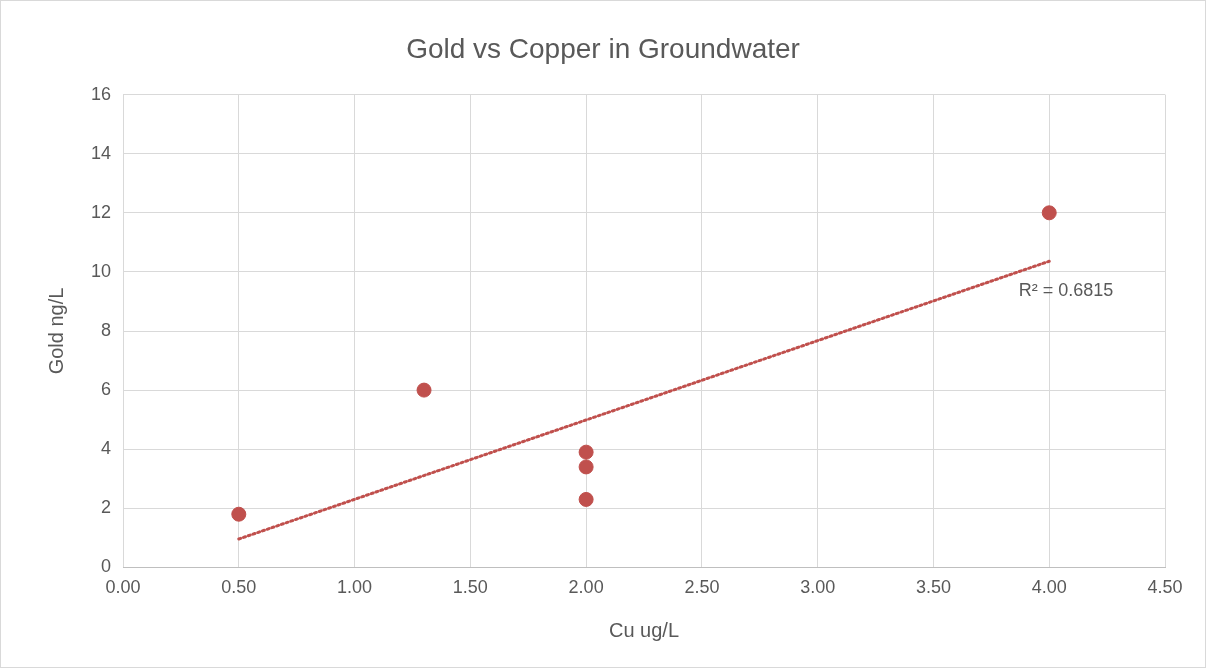 The width and height of the screenshot is (1206, 668). I want to click on y-tick-label: 14, so click(101, 152).